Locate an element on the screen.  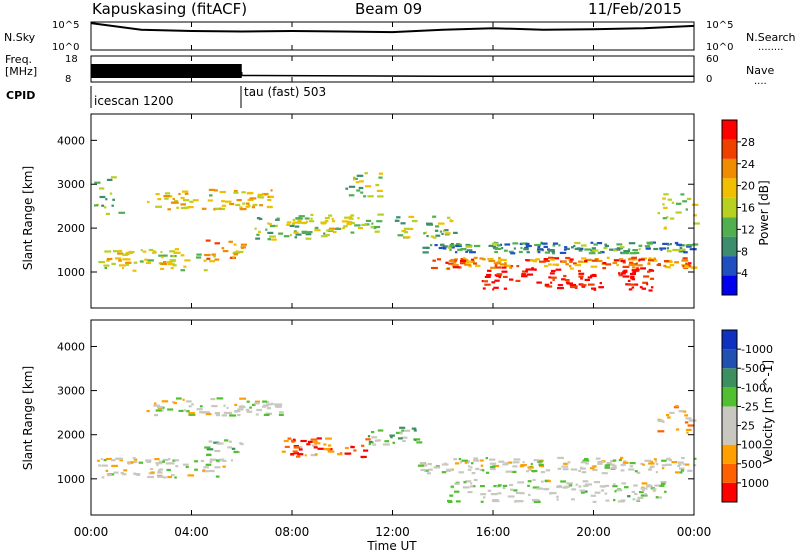
nsearch-label: N.Search is located at coordinates (771, 37).